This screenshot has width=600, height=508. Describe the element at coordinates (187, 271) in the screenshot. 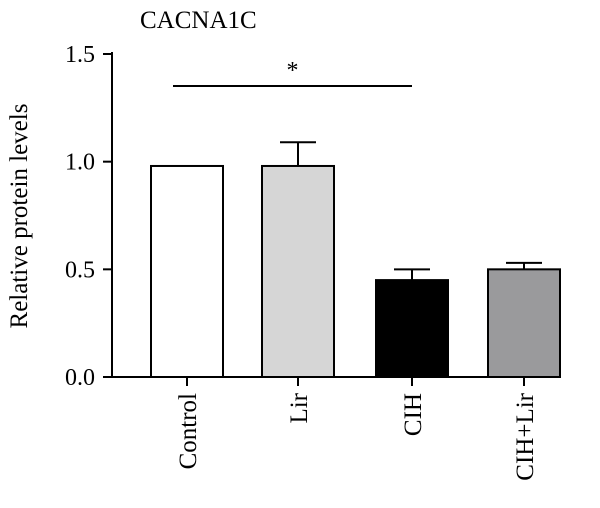

I see `bar-control` at that location.